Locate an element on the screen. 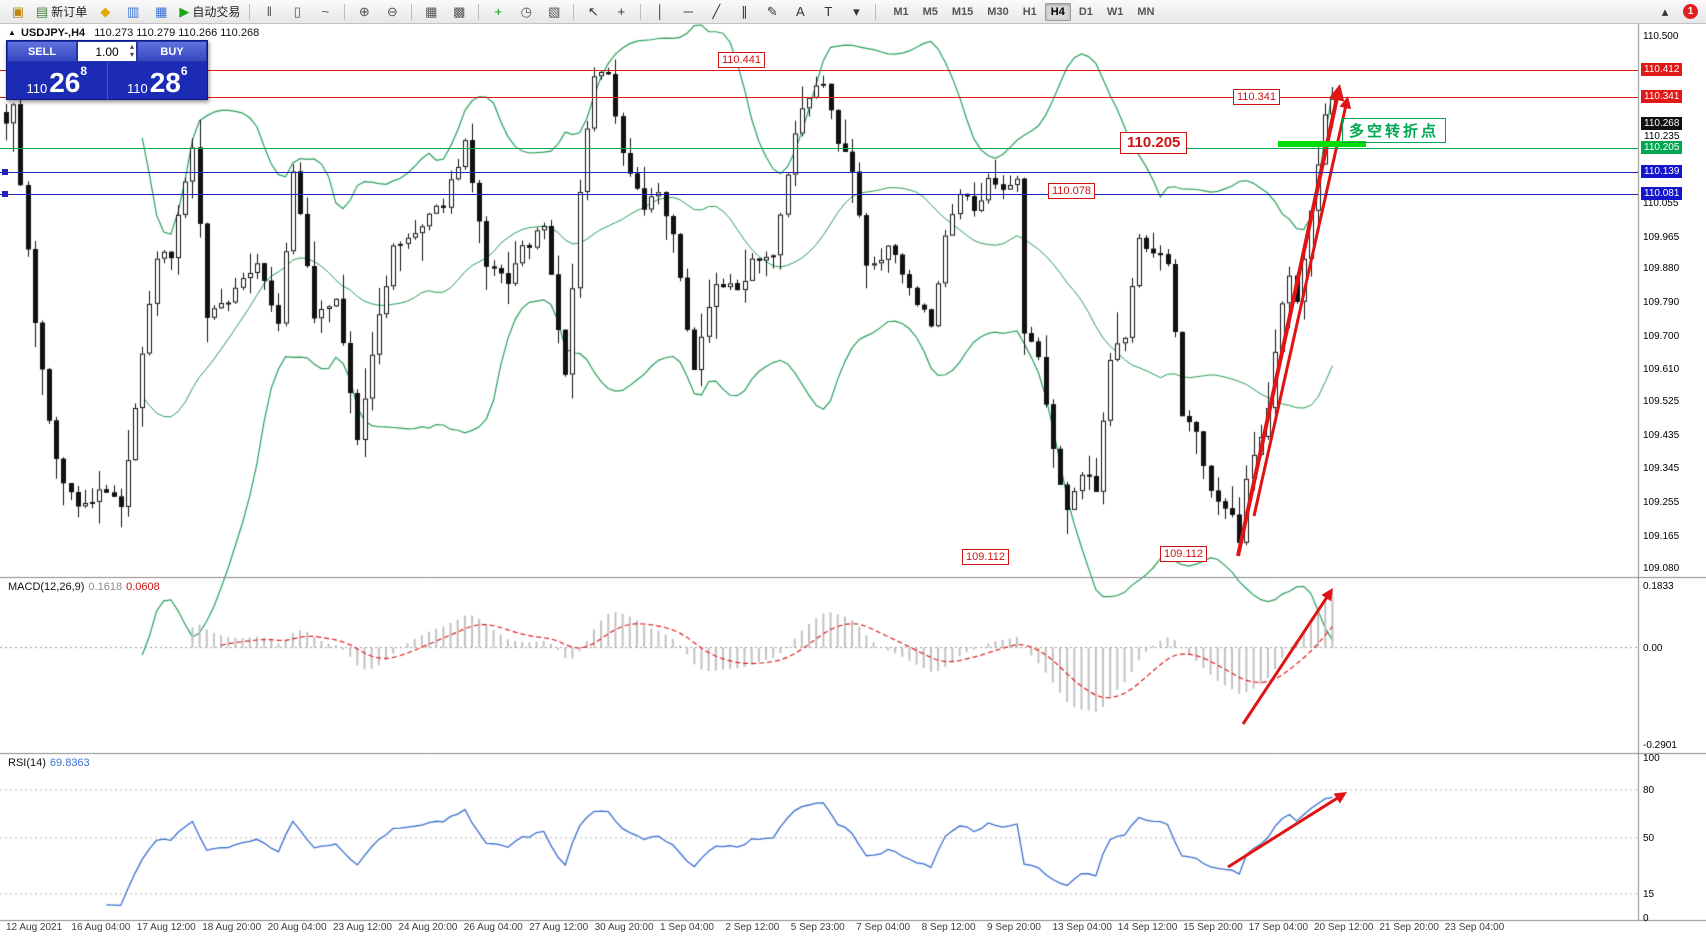 The image size is (1706, 947). horizontal-line-icon: ─ is located at coordinates (688, 12).